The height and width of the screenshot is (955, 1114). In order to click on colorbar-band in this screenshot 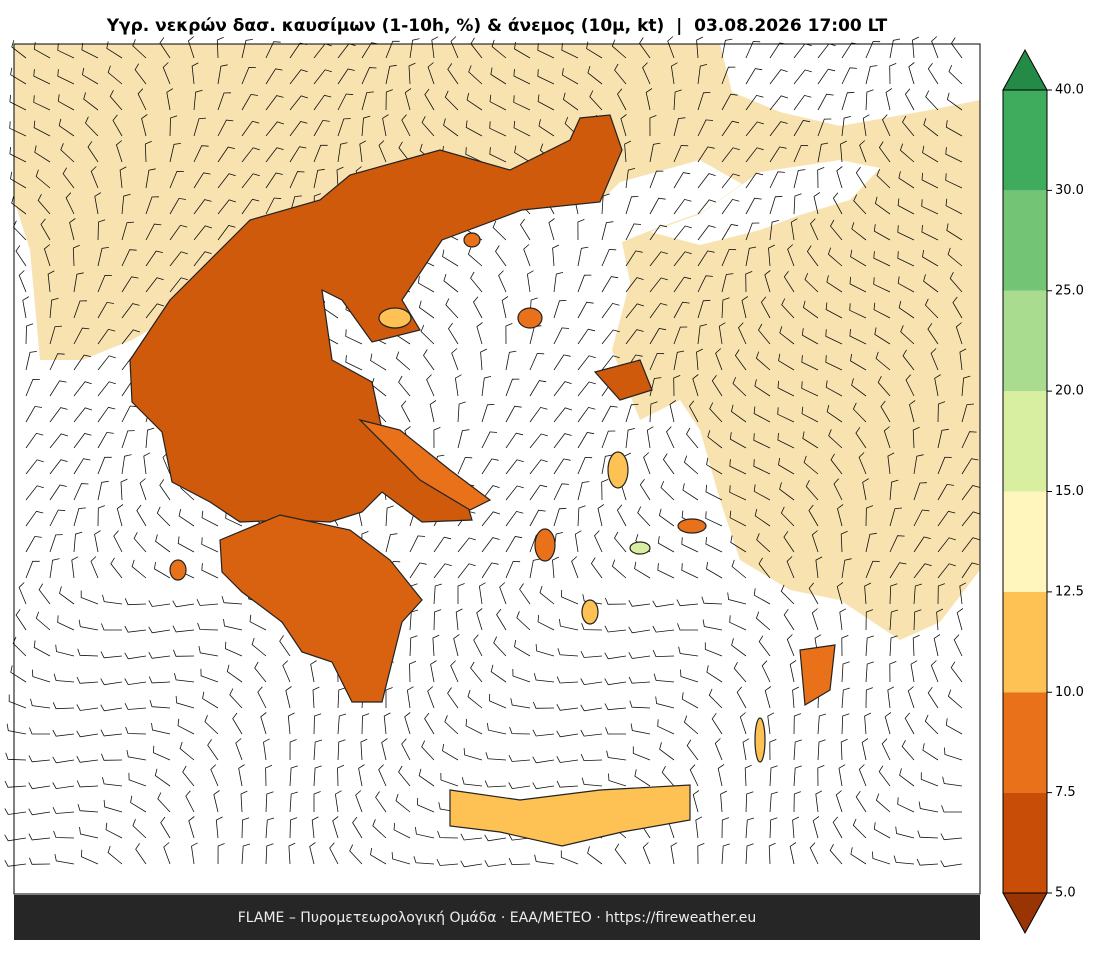, I will do `click(1025, 140)`.